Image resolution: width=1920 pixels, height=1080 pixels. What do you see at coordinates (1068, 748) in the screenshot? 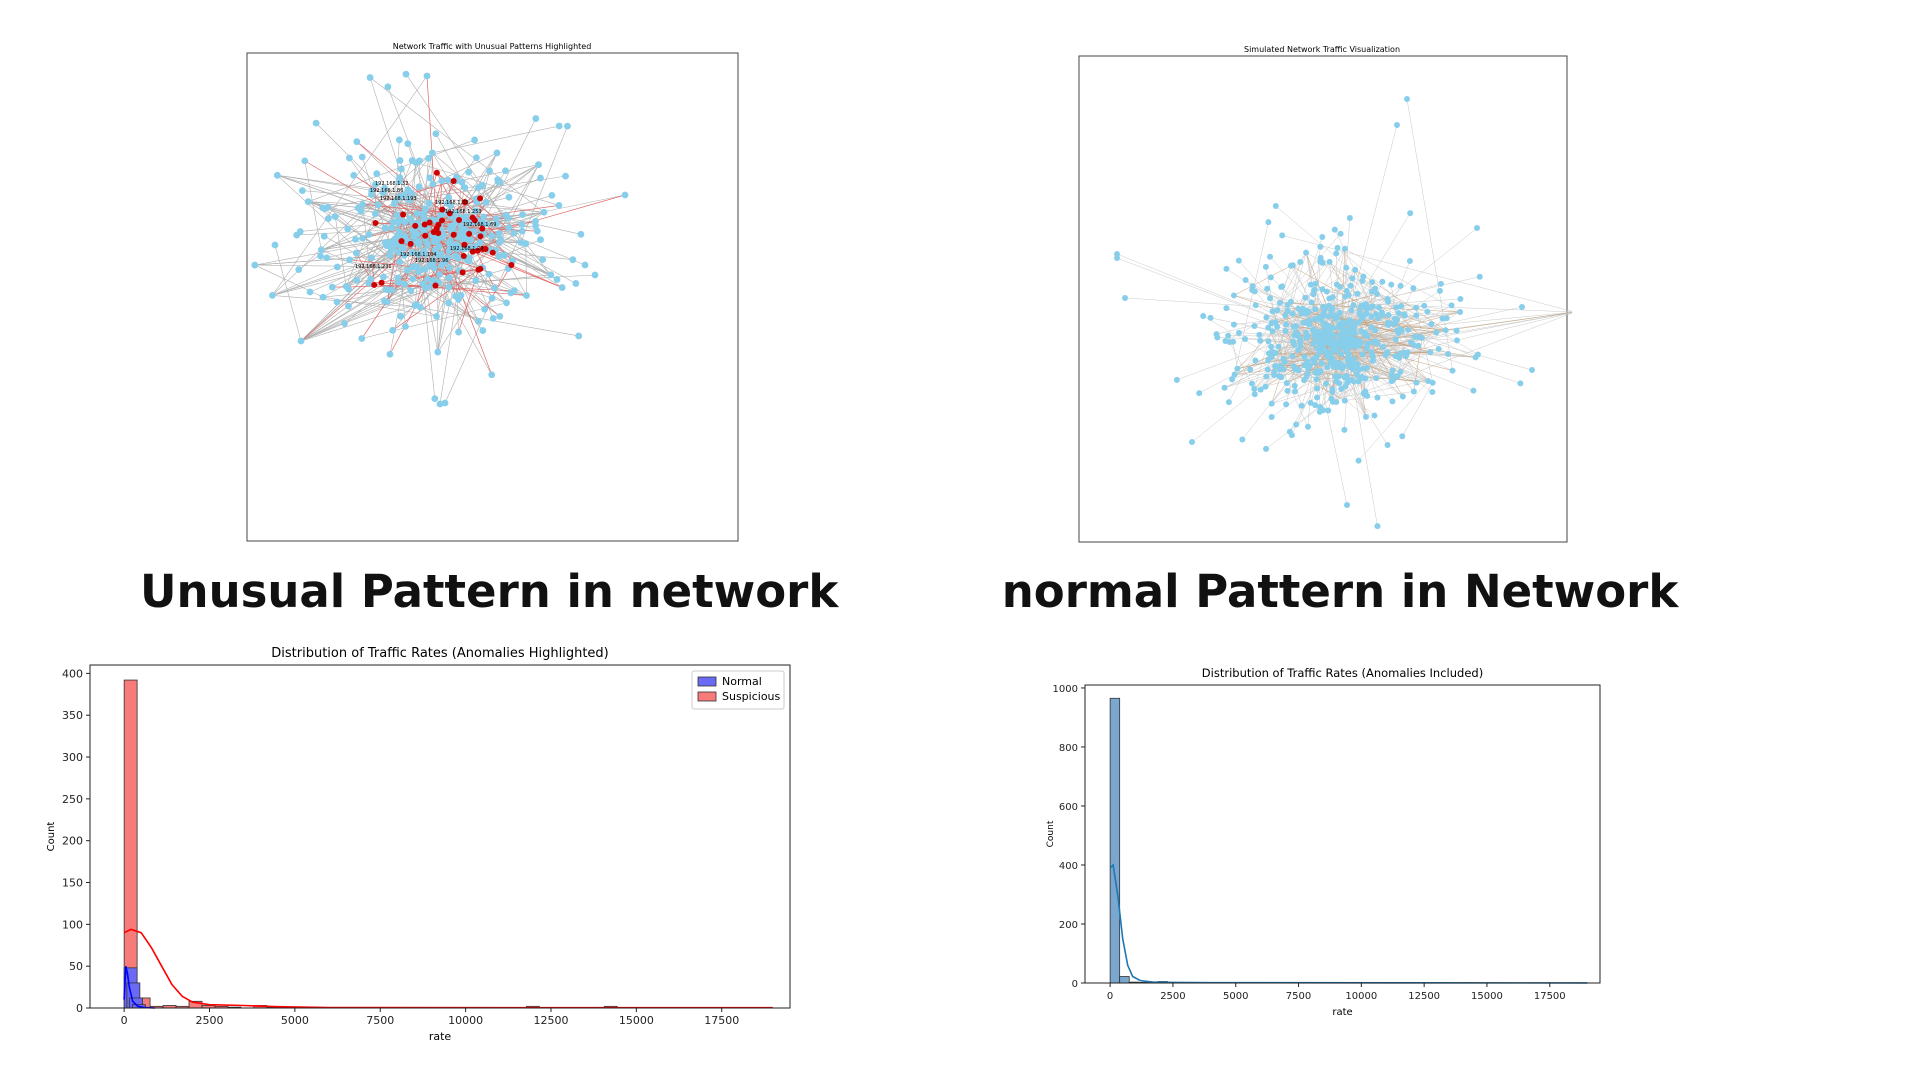
I see `y-tick-label: 800` at bounding box center [1068, 748].